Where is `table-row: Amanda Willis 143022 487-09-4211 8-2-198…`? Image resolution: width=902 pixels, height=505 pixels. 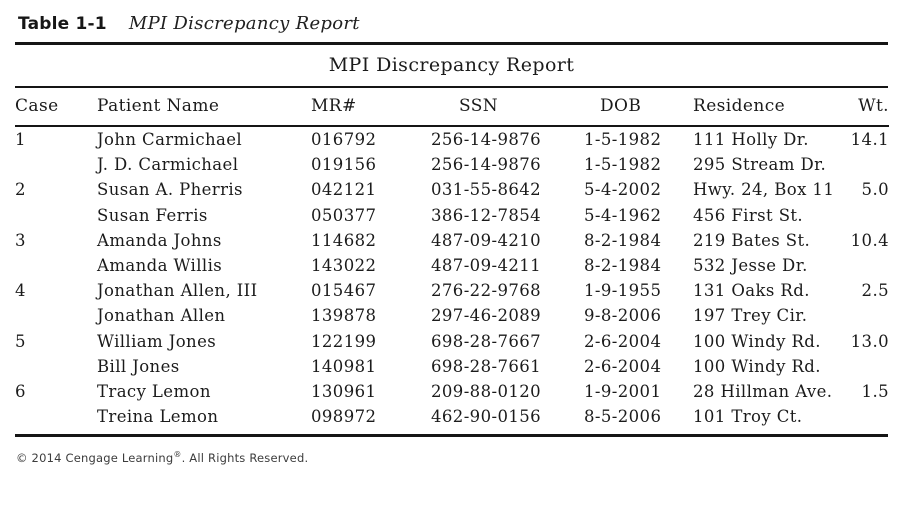 table-row: Amanda Willis 143022 487-09-4211 8-2-198… is located at coordinates (452, 265).